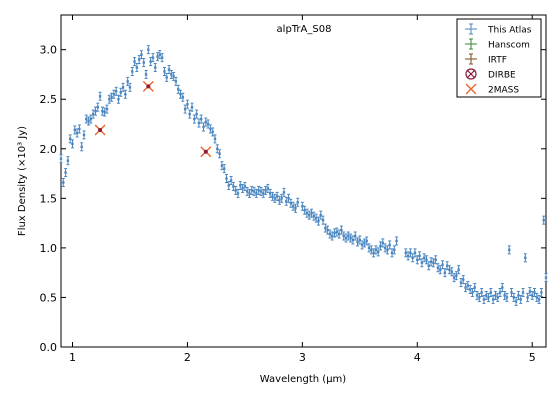 This screenshot has width=560, height=400. What do you see at coordinates (49, 347) in the screenshot?
I see `y-tick-label: 0.0` at bounding box center [49, 347].